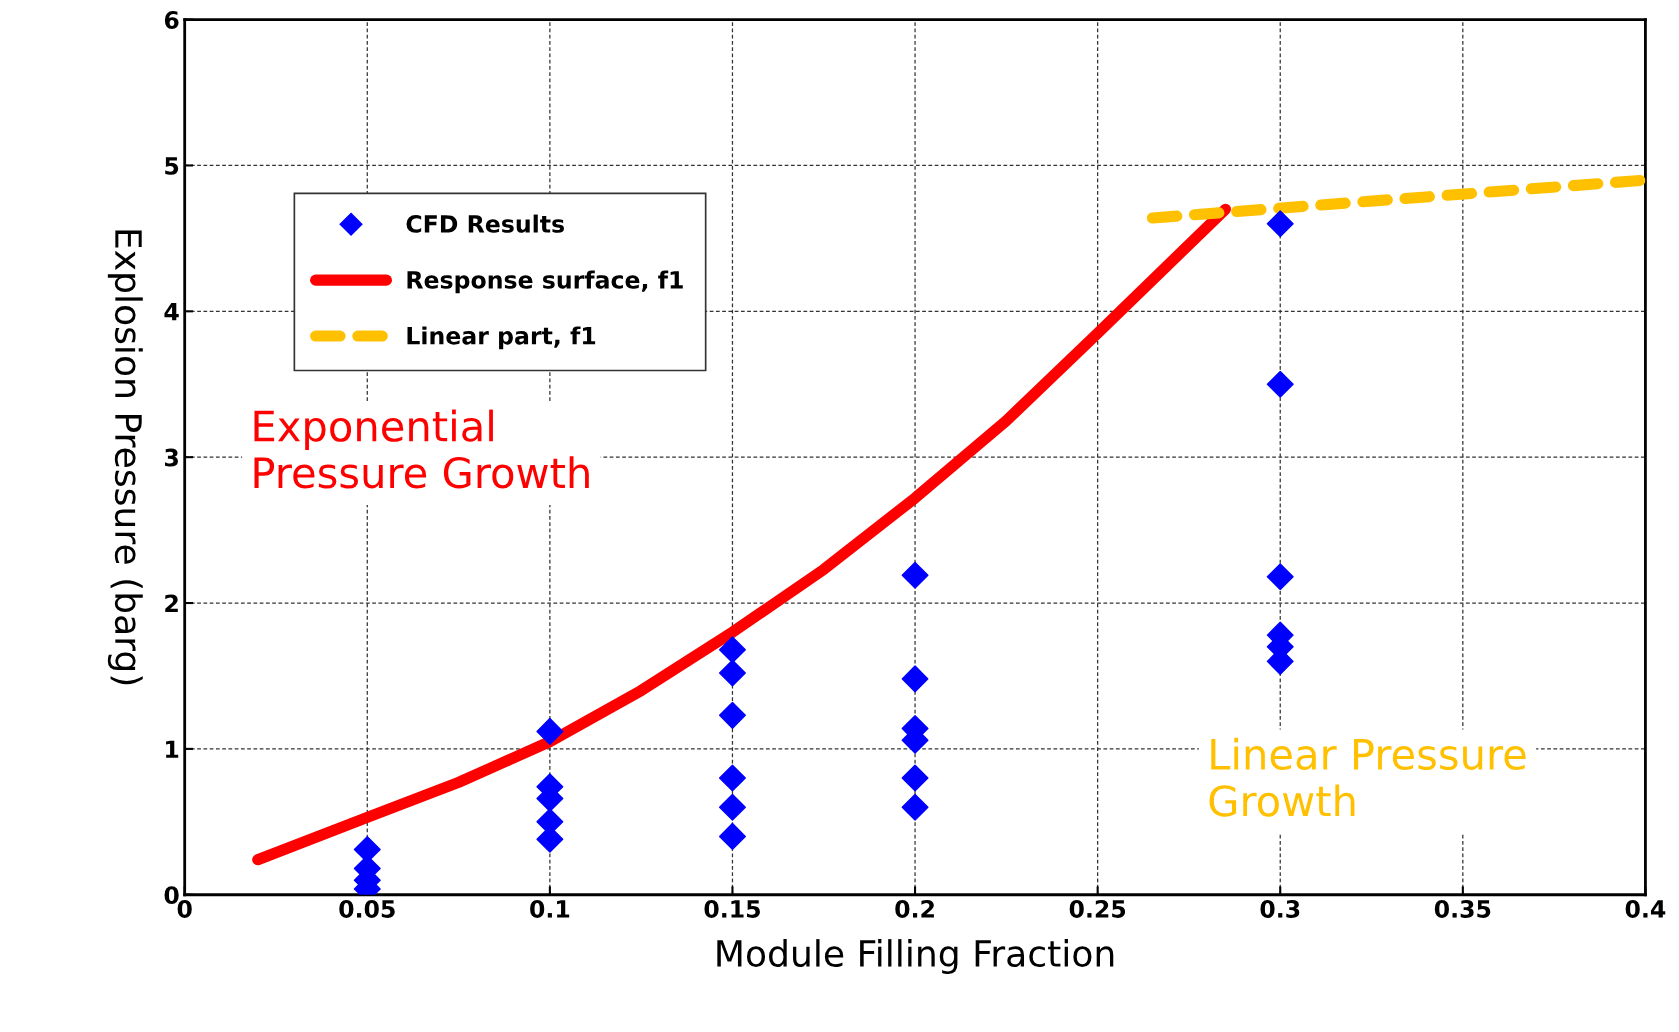 The image size is (1679, 1032). Describe the element at coordinates (915, 957) in the screenshot. I see `x-axis-title: Module Filling Fraction` at that location.